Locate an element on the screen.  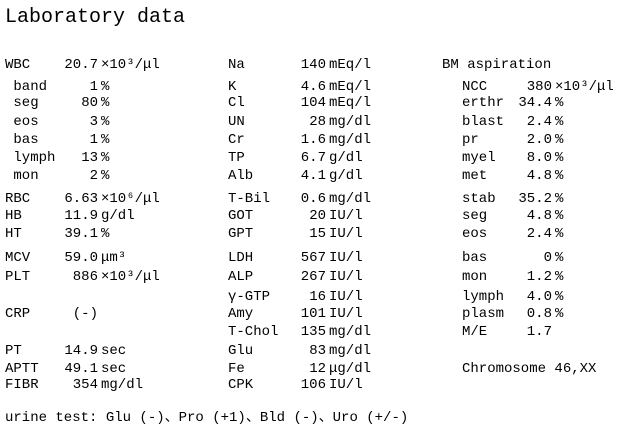
chemistry-row: K 4.6 mEq/l is located at coordinates (378, 87).